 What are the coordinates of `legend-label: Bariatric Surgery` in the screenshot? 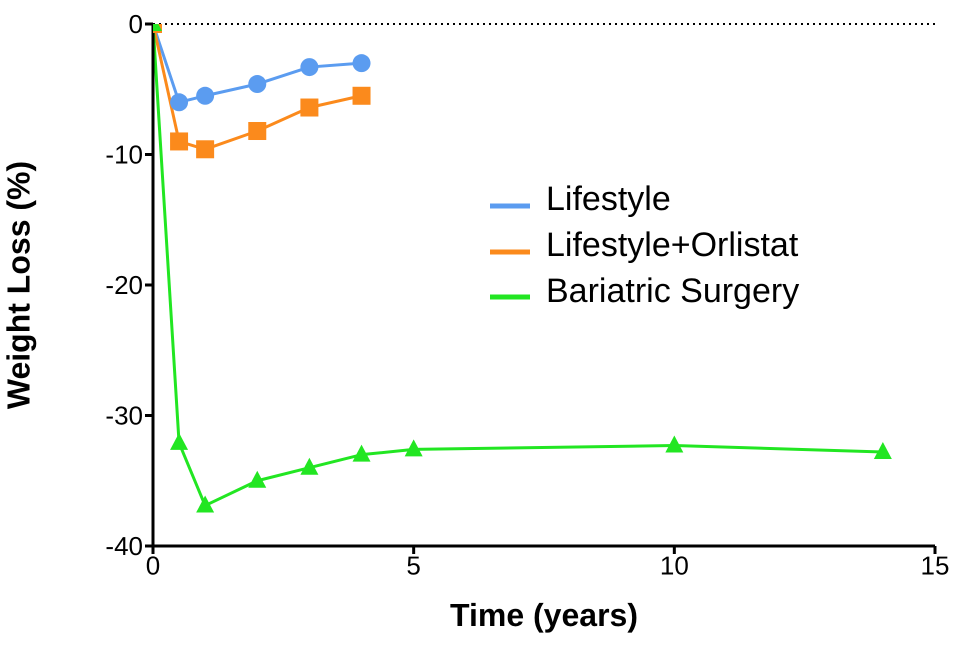 It's located at (673, 291).